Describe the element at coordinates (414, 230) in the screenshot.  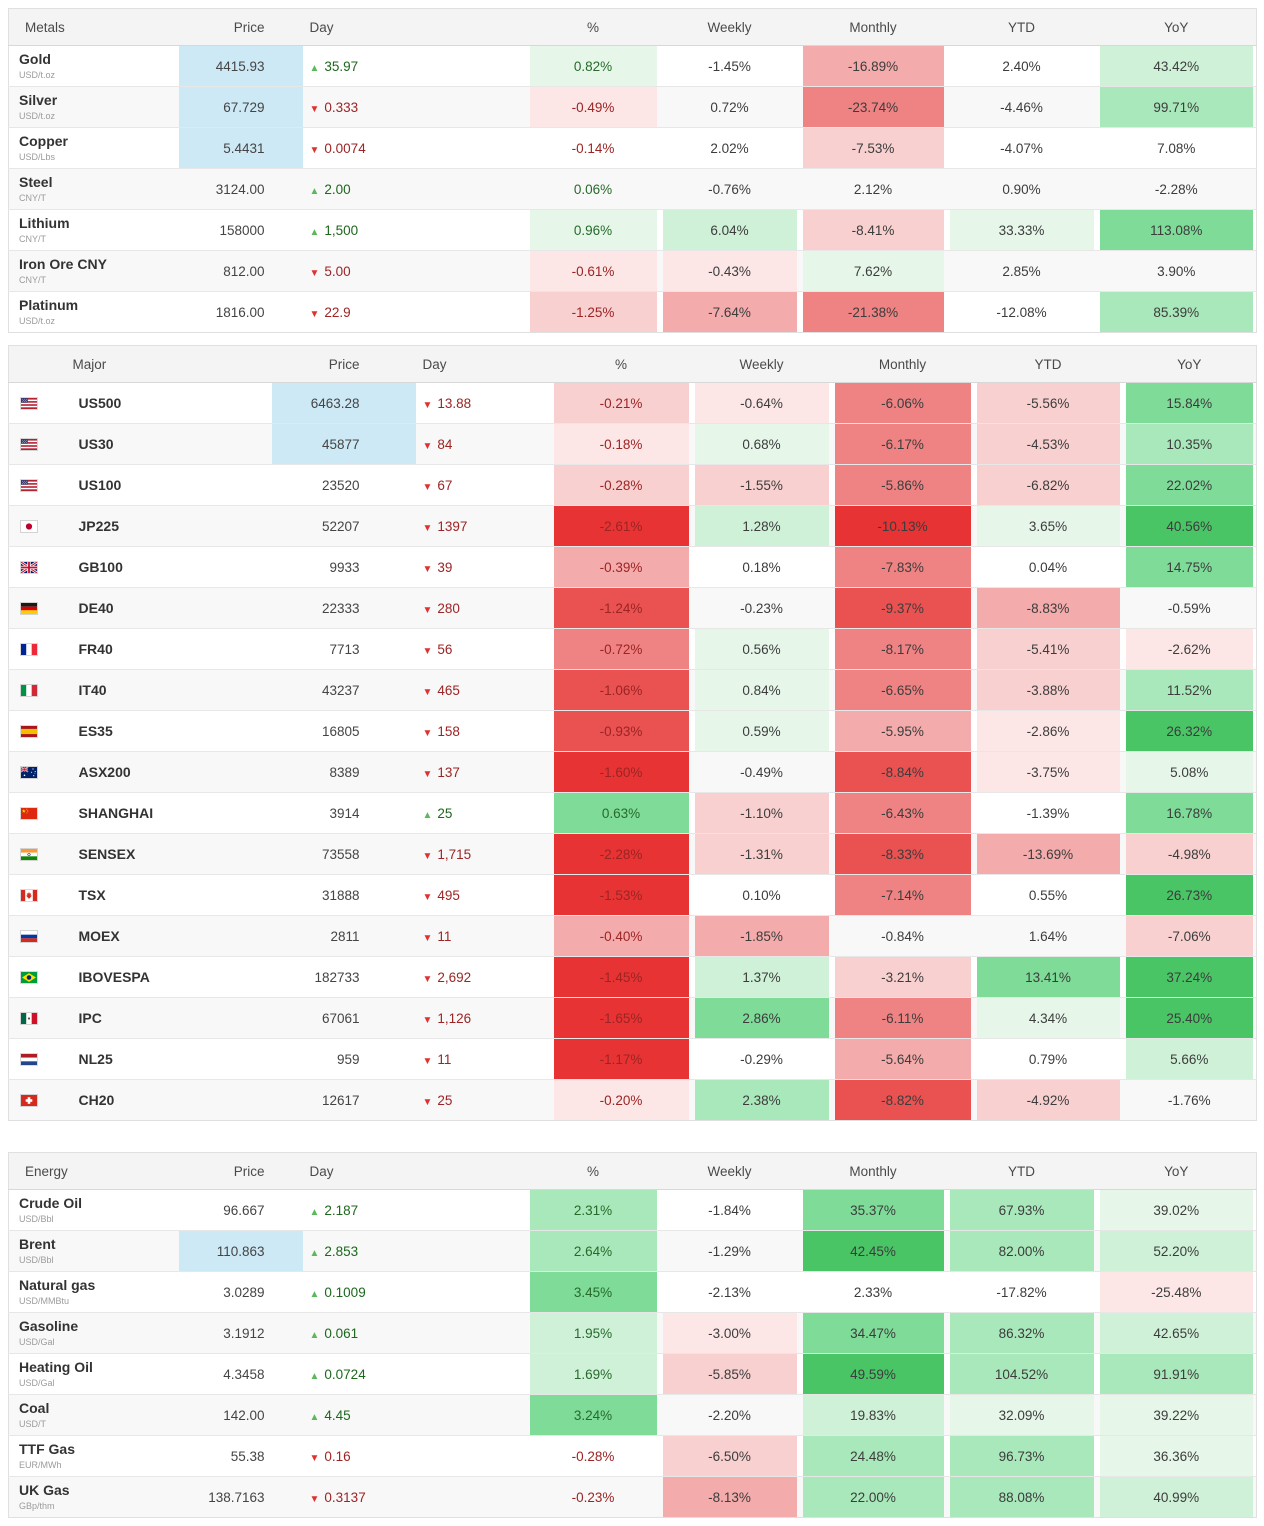
I see `lithium-day-change: ▲ 1,500` at that location.